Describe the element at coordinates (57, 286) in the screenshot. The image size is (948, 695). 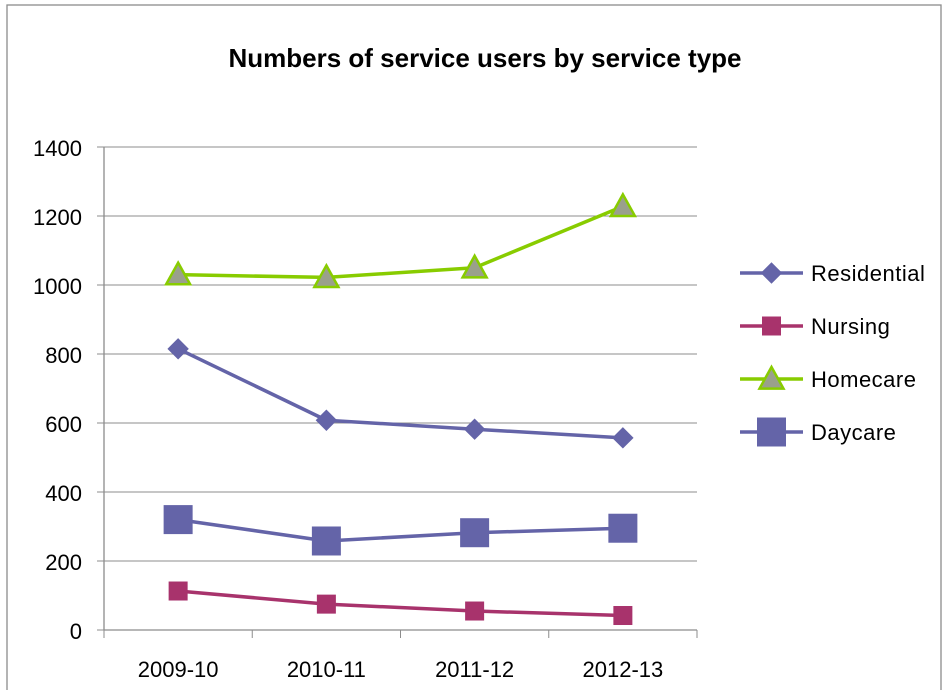
I see `y-tick-label: 1000` at that location.